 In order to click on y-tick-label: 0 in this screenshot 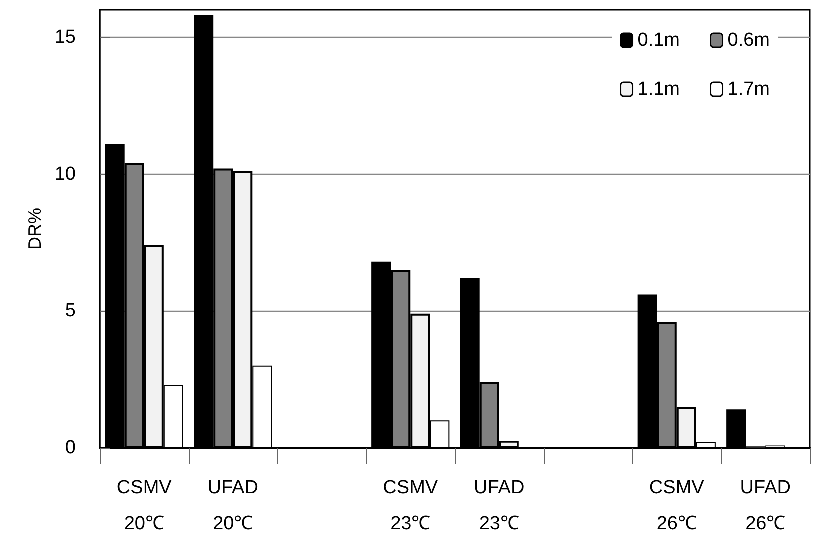, I will do `click(70, 448)`.